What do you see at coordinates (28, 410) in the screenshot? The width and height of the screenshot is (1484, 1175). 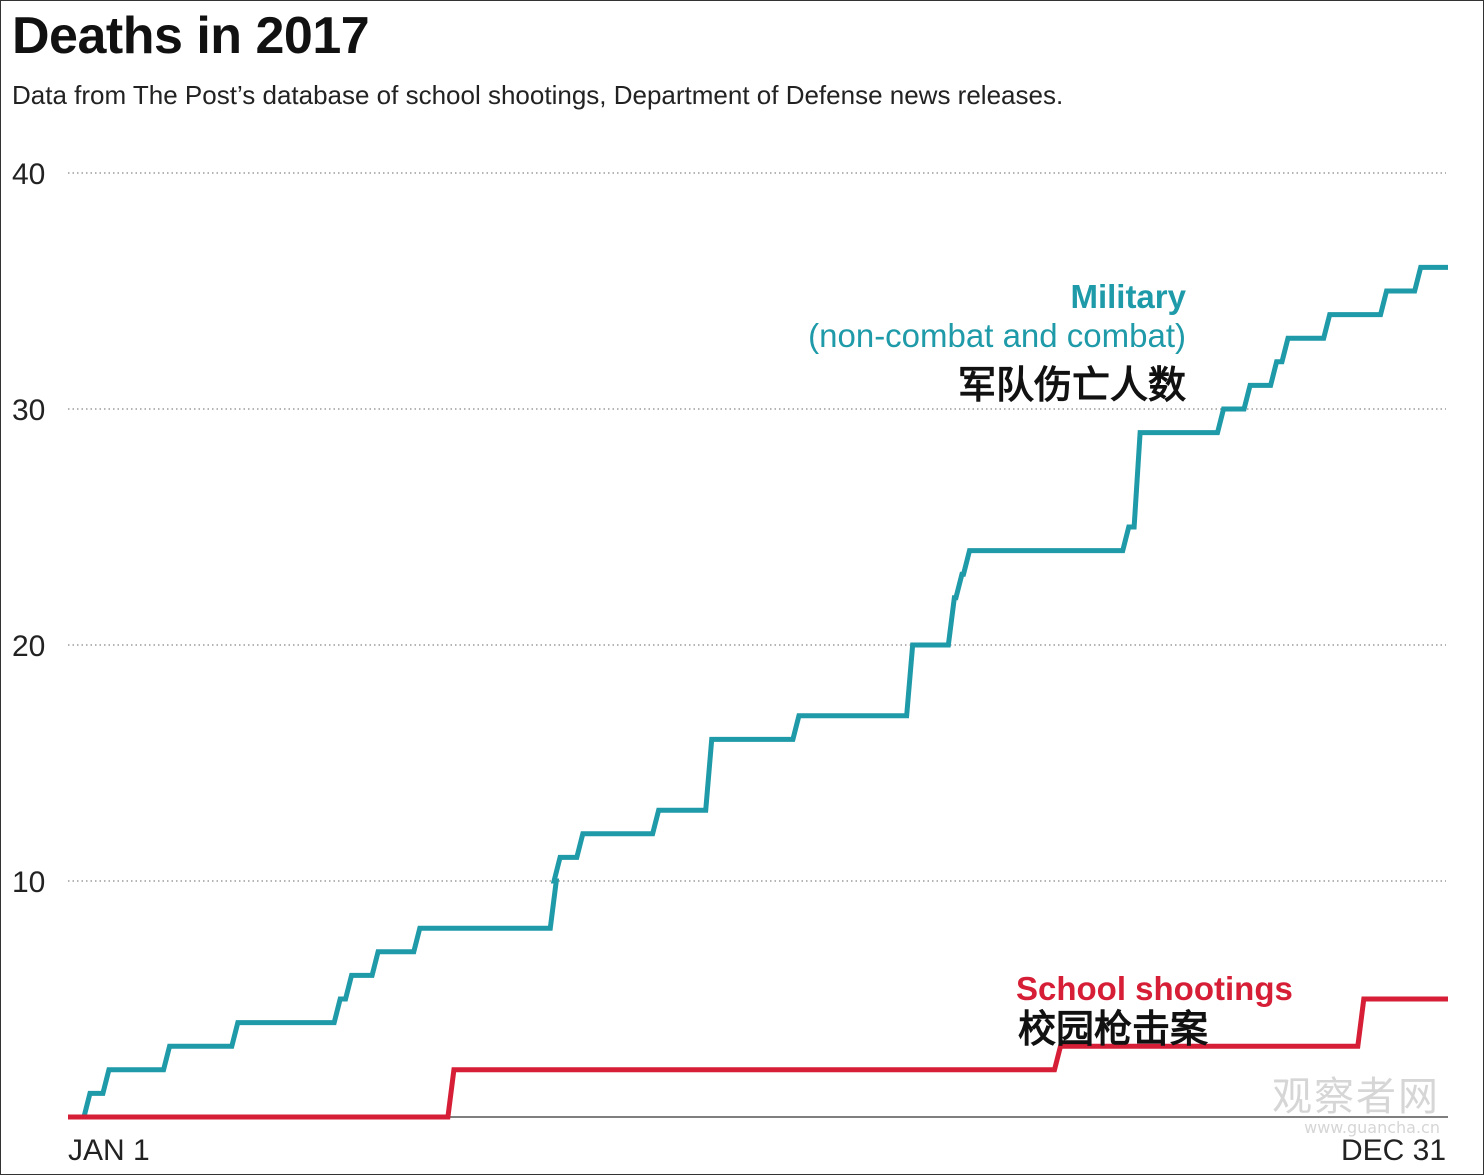 I see `y-tick-label-30: 30` at bounding box center [28, 410].